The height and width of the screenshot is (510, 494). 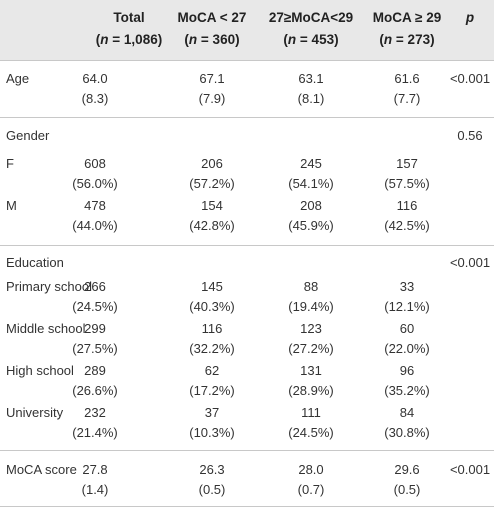 I want to click on primary-lt27-pct: (40.3%), so click(x=212, y=306).